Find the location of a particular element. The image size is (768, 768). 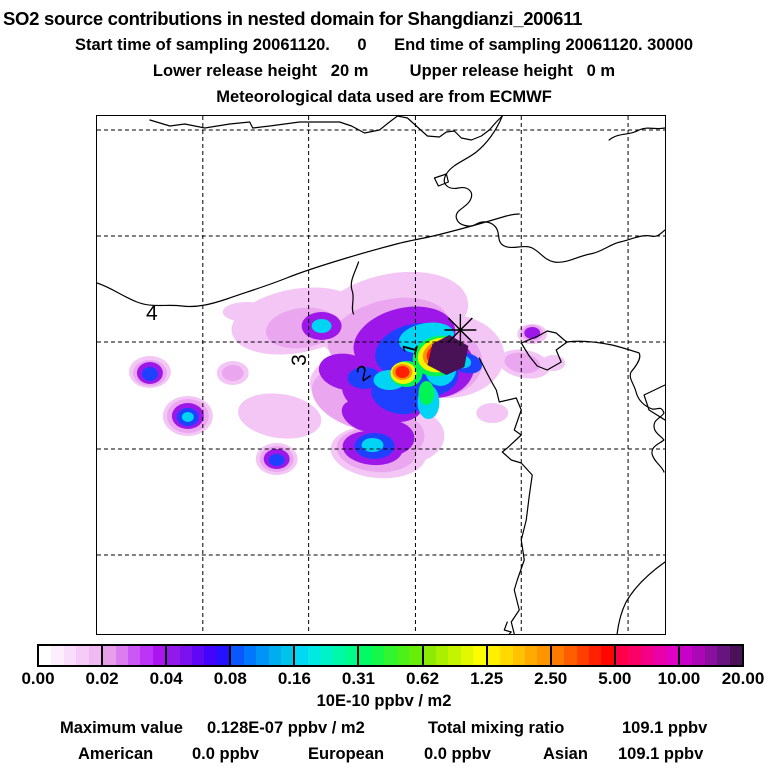

maximum-value: 0.128E-07 ppbv / m2 is located at coordinates (286, 728).